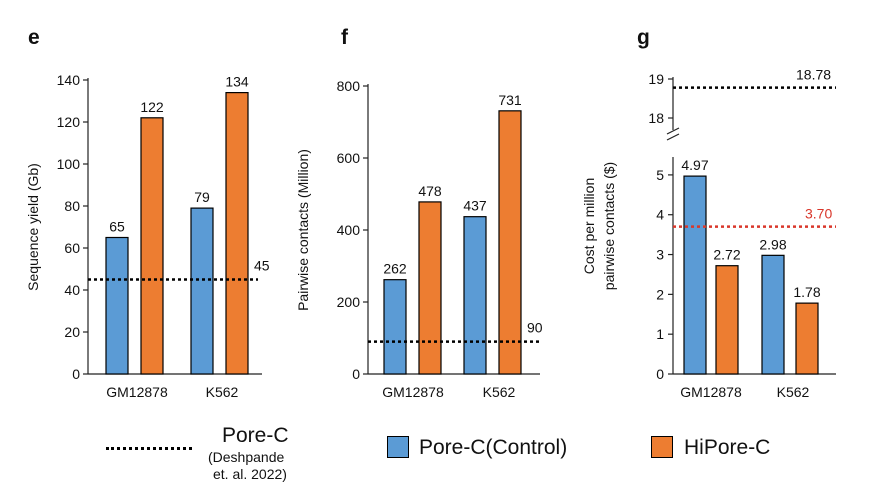 This screenshot has height=493, width=884. I want to click on panel-label-f: f, so click(345, 37).